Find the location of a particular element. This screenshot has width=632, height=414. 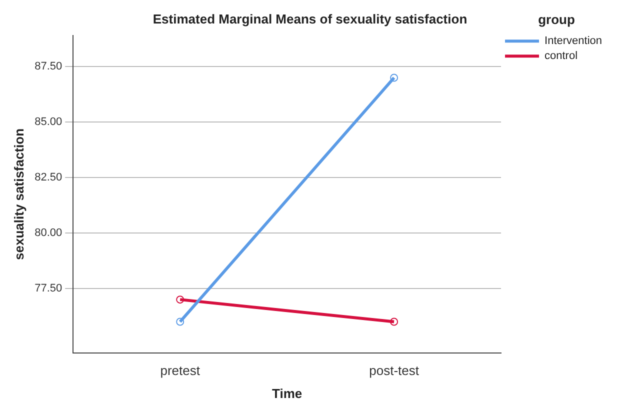

legend-label: control is located at coordinates (561, 56).